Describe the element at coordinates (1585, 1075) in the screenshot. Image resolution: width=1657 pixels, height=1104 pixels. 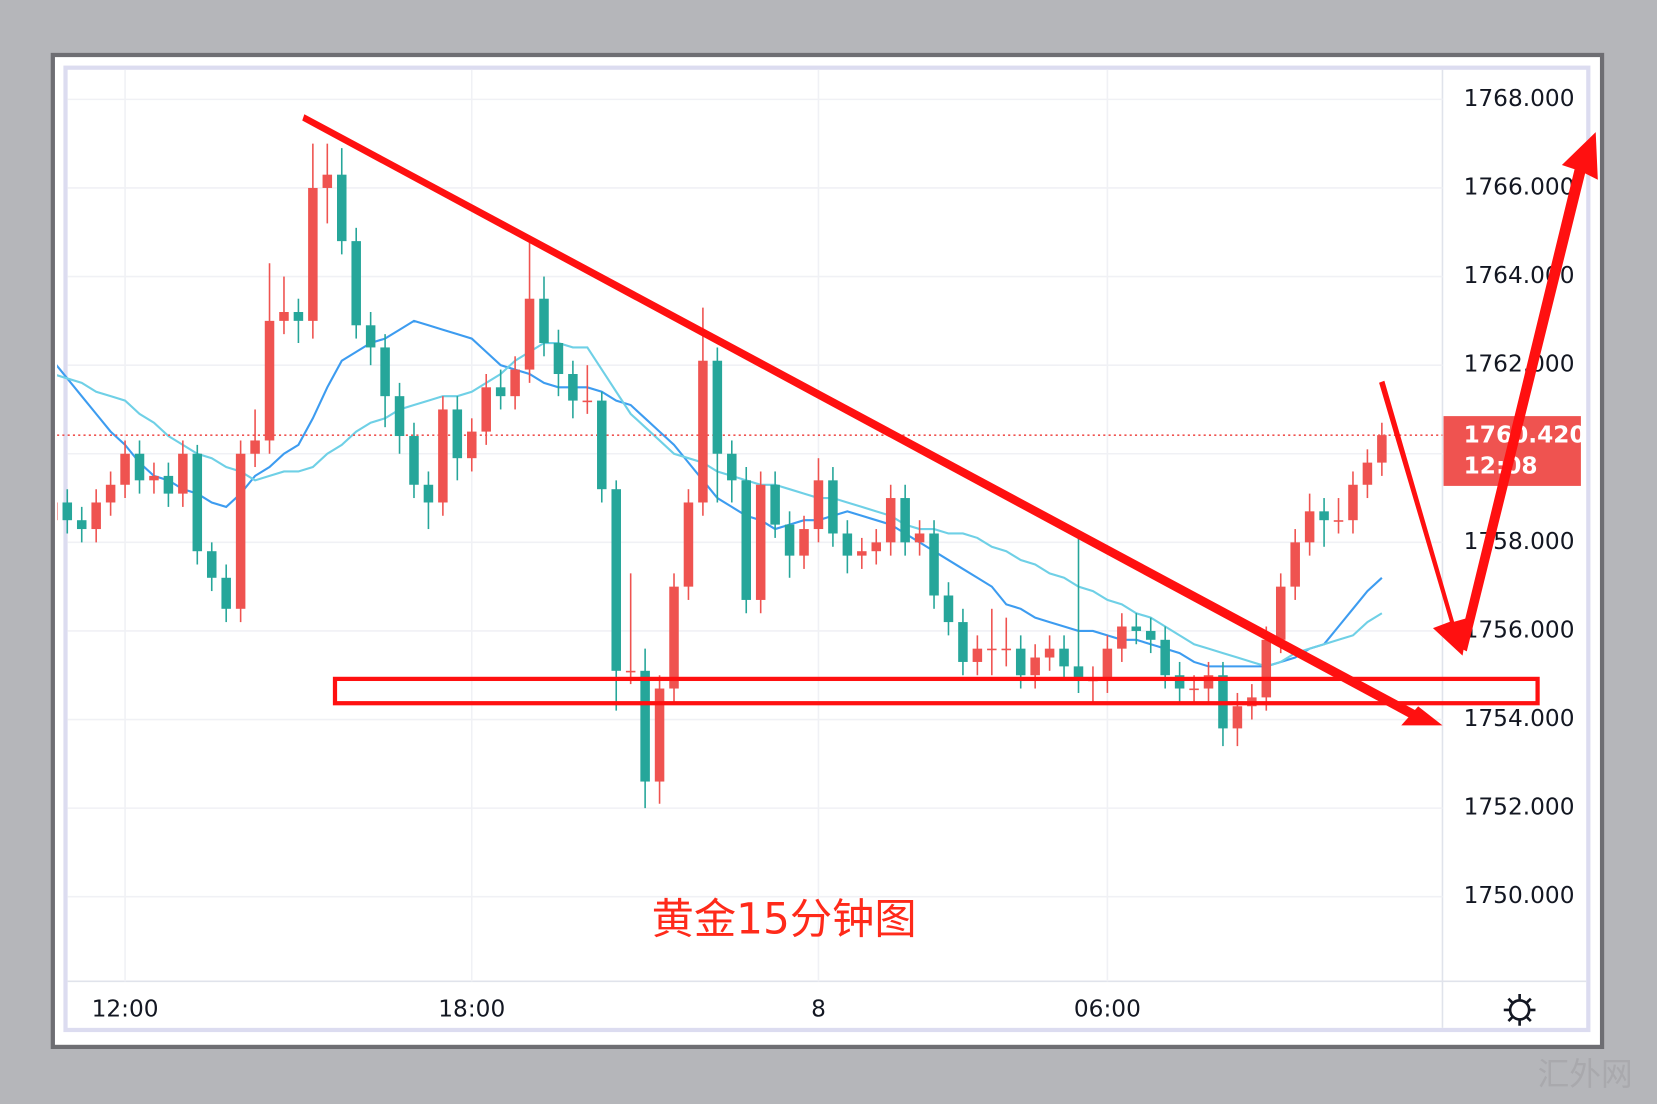
I see `watermark: 汇外网` at that location.